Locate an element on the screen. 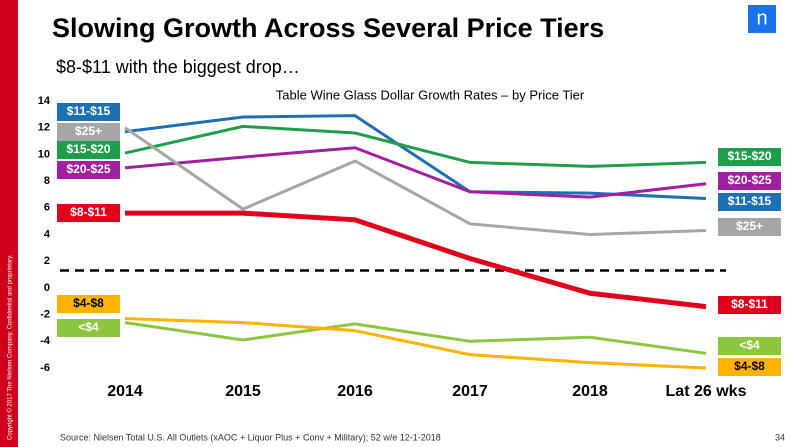 The width and height of the screenshot is (800, 447). y-tick-label: 8 is located at coordinates (47, 181).